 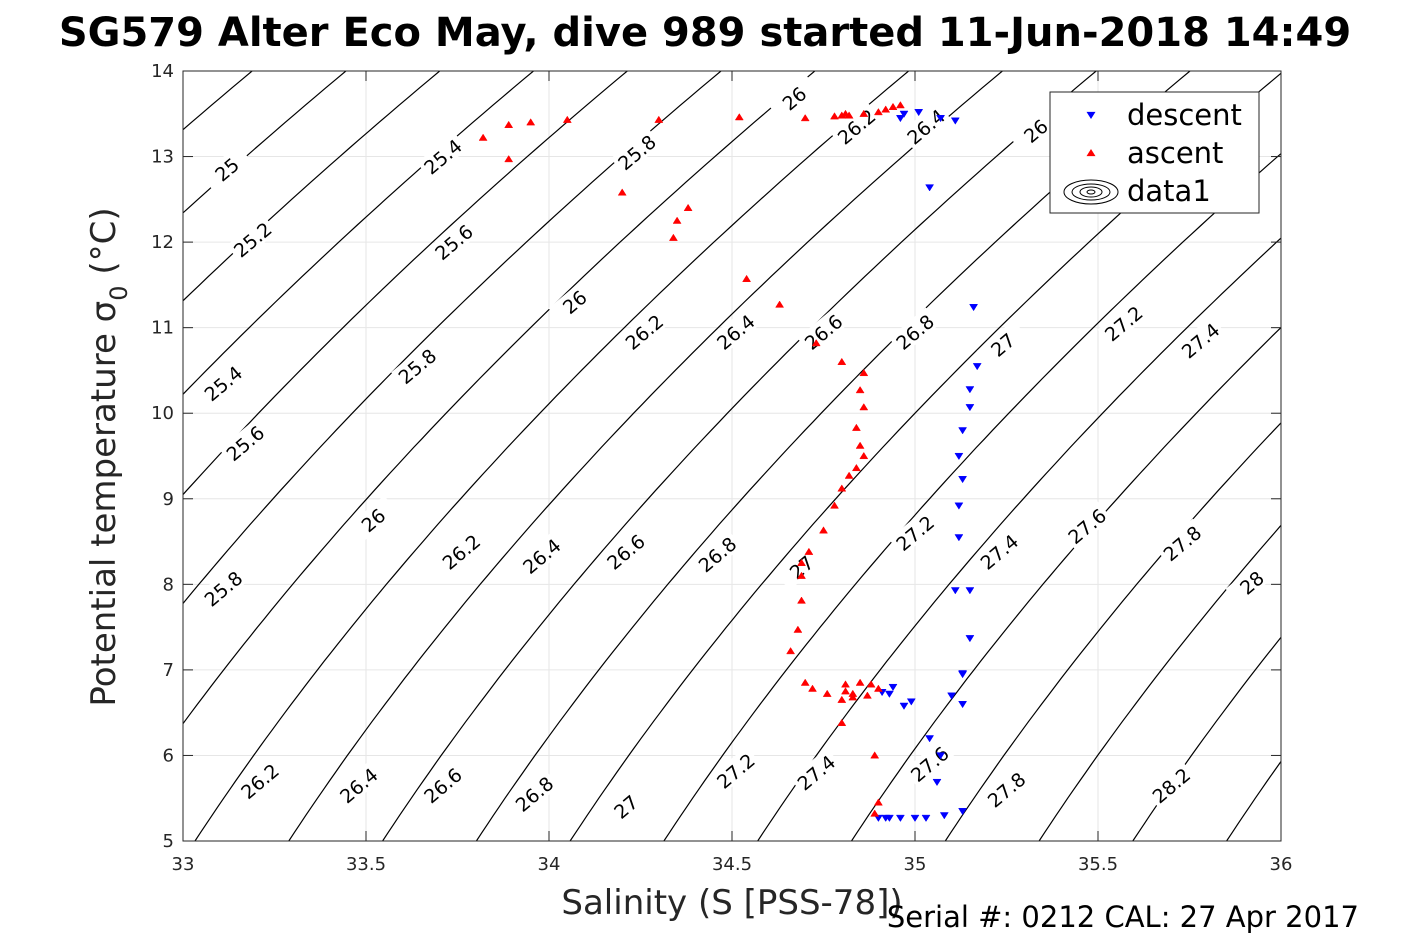 What do you see at coordinates (108, 456) in the screenshot?
I see `y-axis-label: Potential temperature σ0 (°C)` at bounding box center [108, 456].